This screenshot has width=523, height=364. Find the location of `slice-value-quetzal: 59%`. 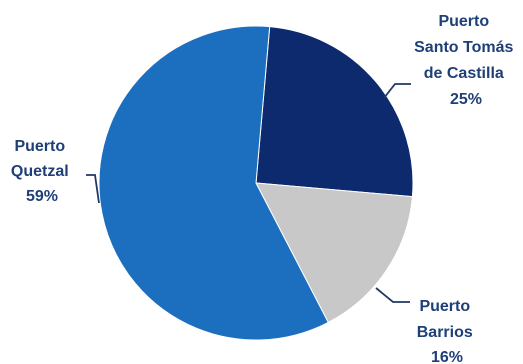

slice-value-quetzal: 59% is located at coordinates (42, 196).